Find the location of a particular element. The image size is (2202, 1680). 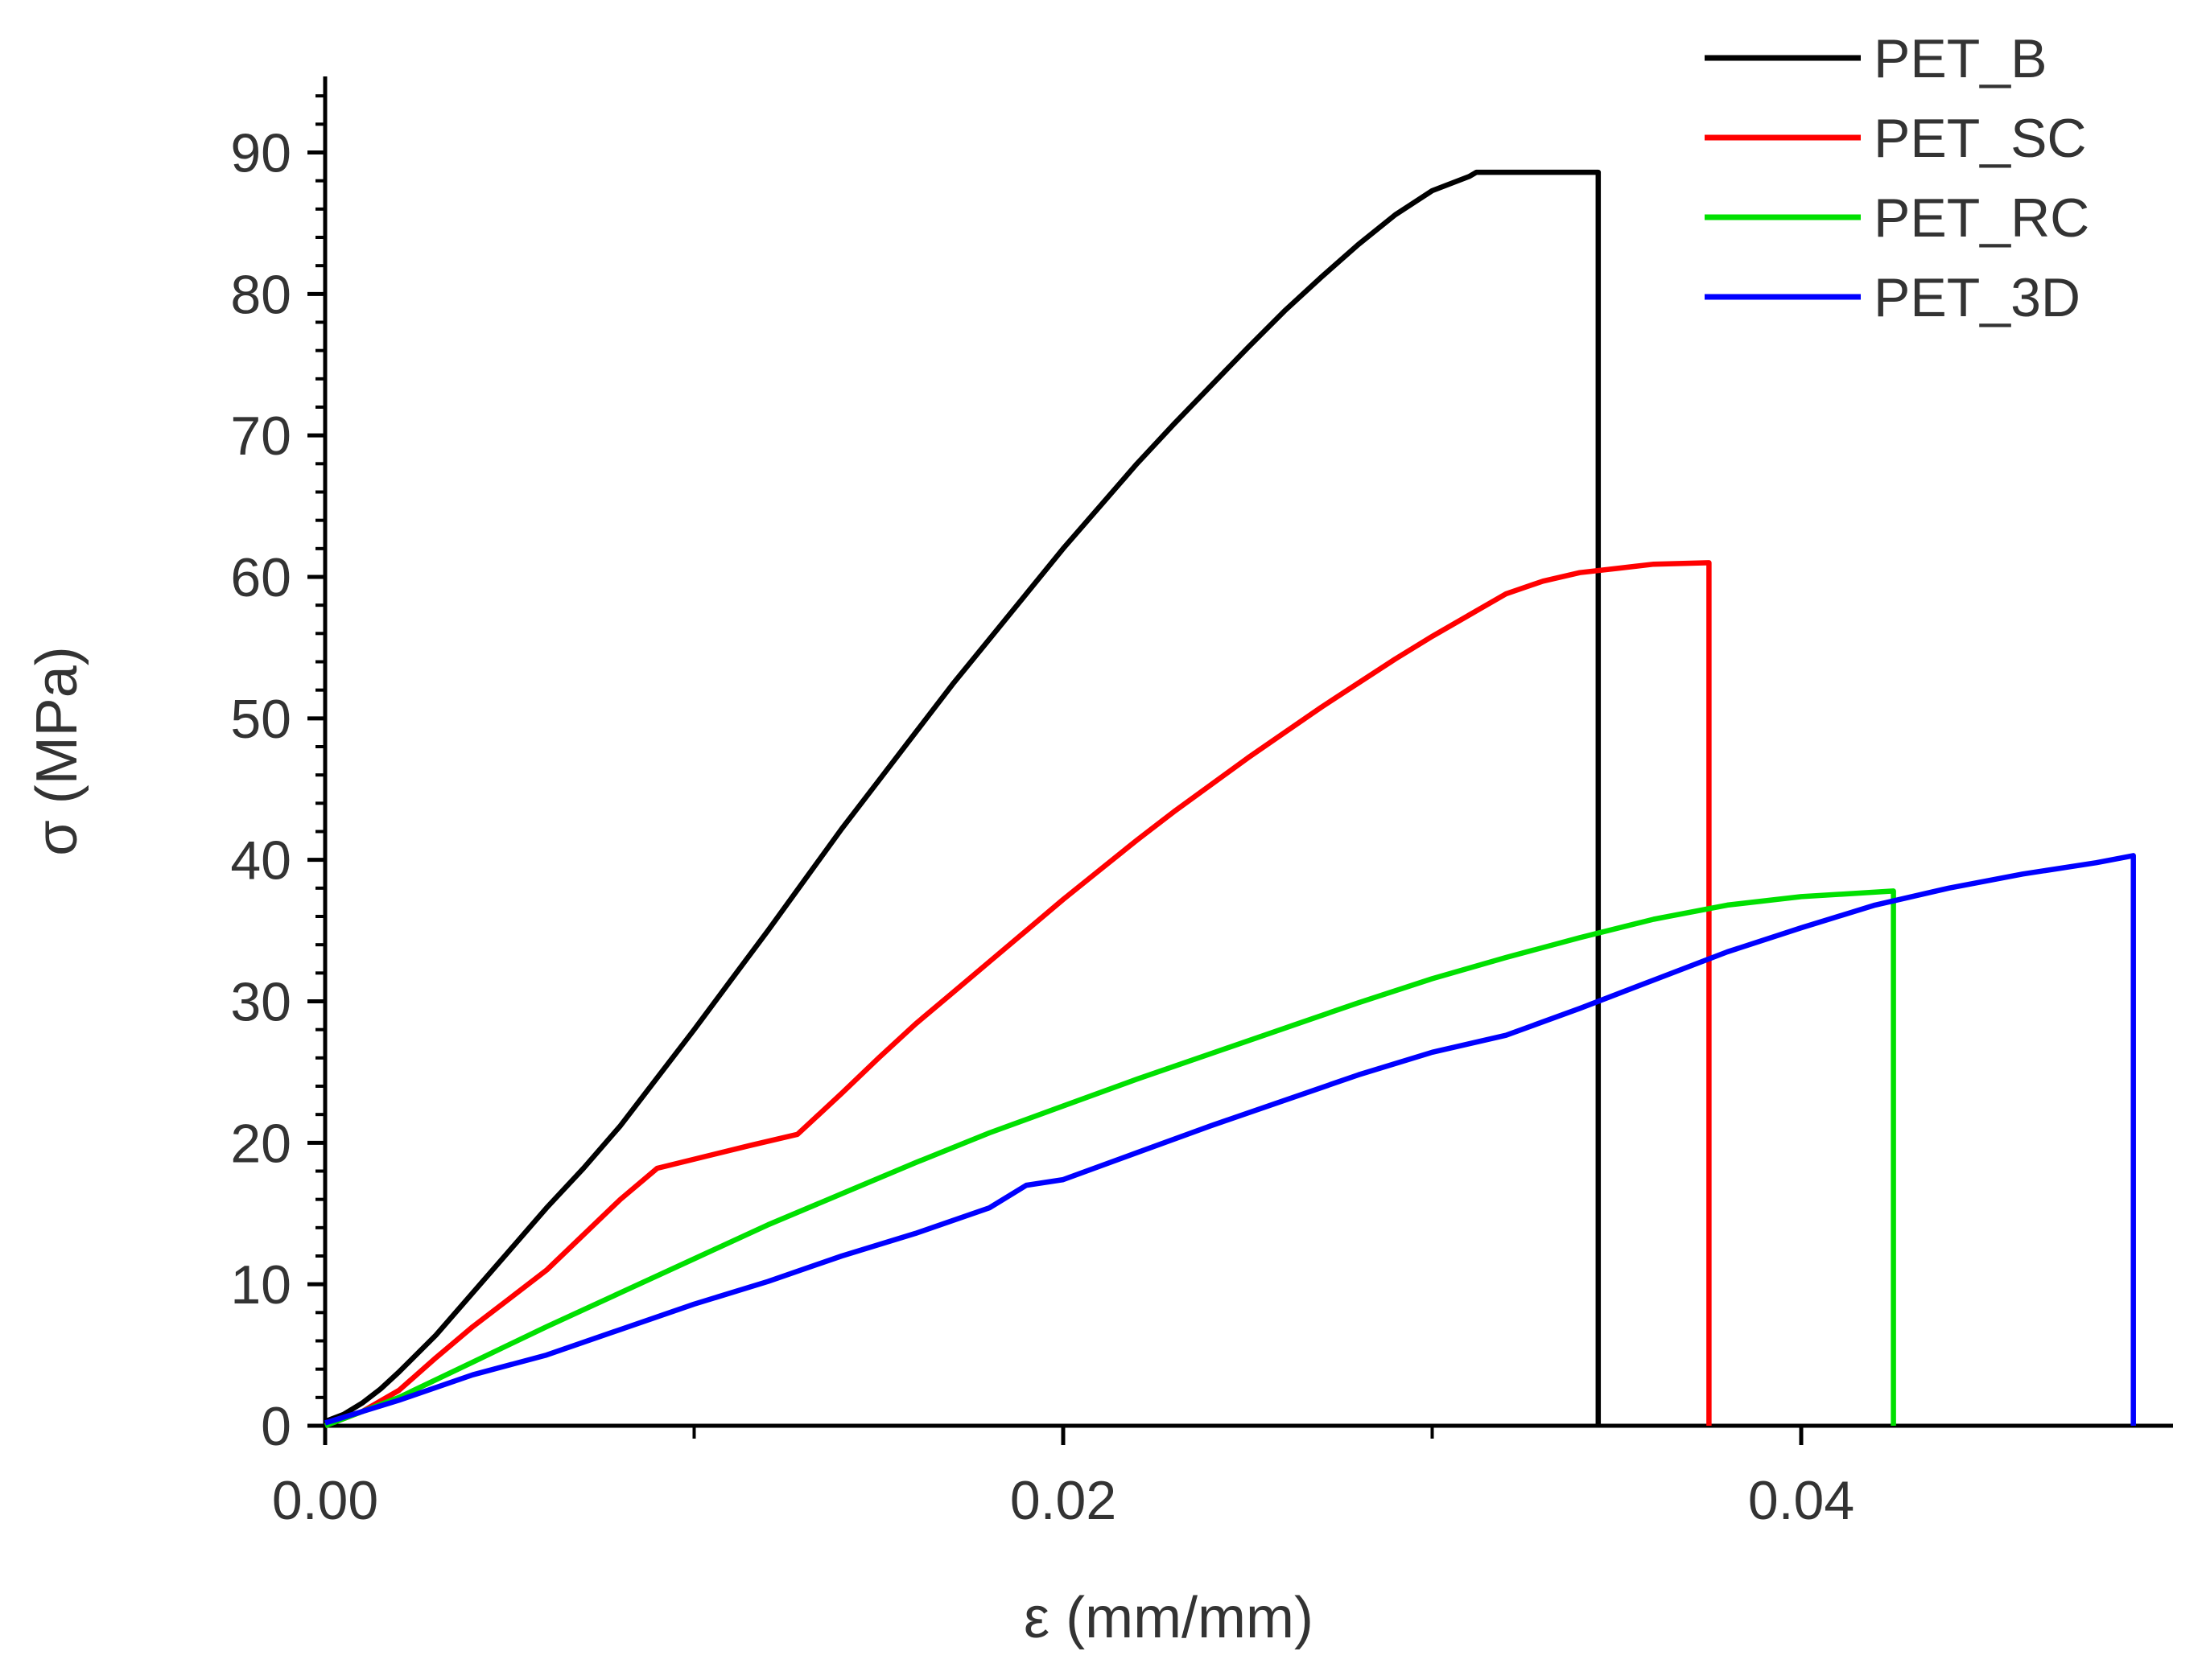

legend-item: PET_3D is located at coordinates (1892, 297).